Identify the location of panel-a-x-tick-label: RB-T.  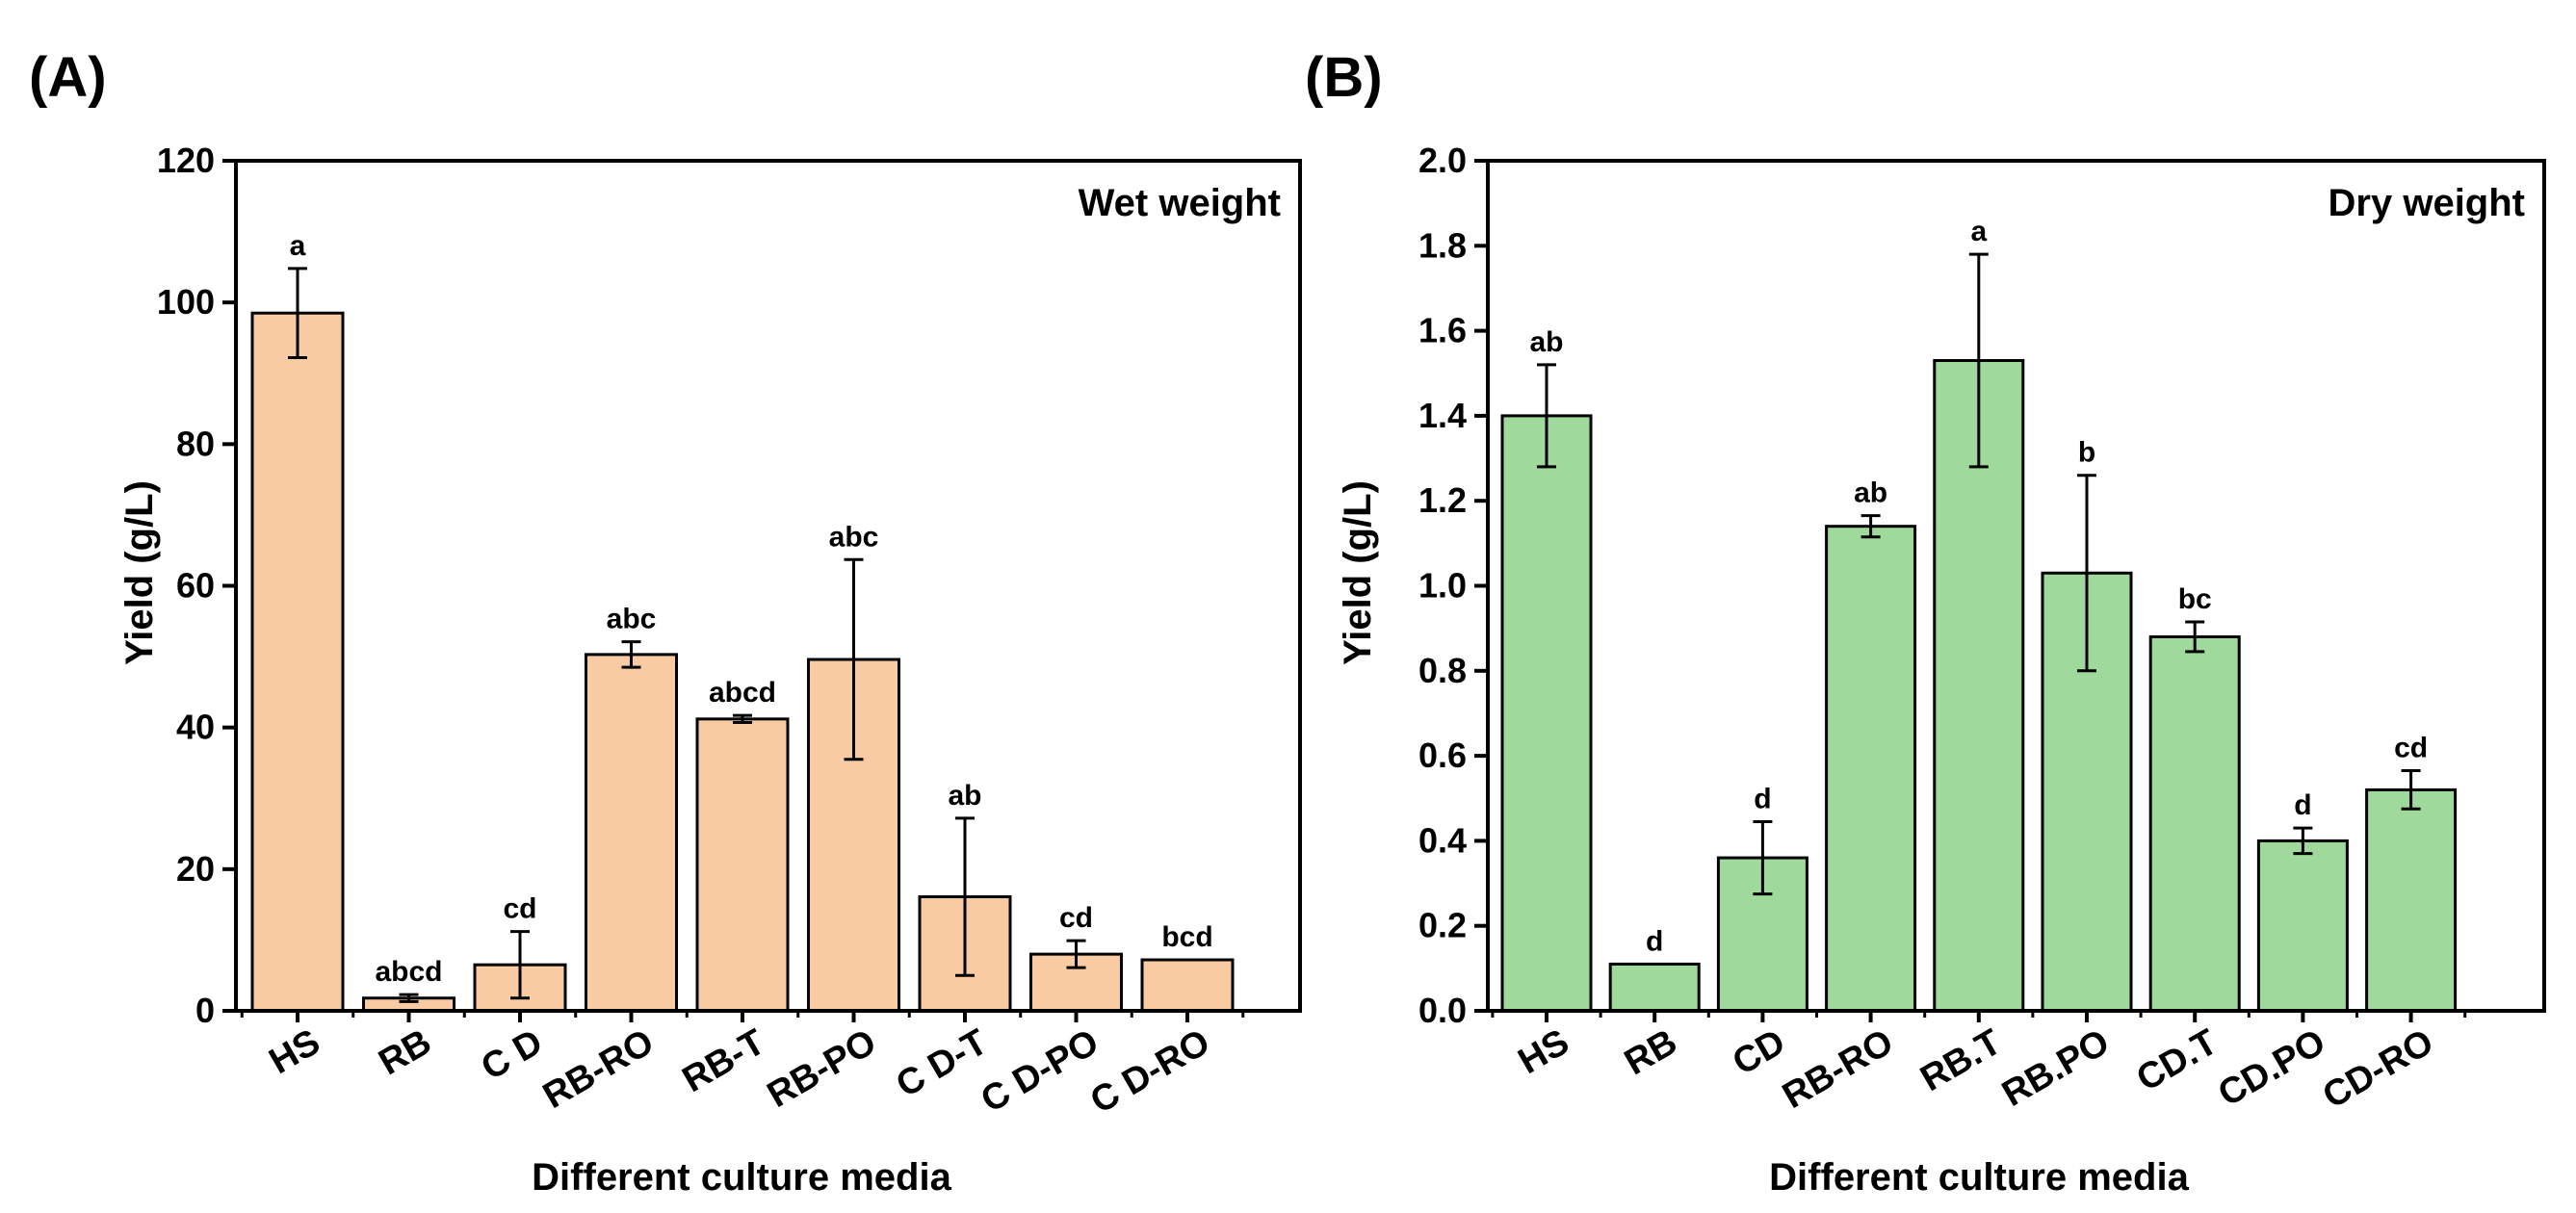
(724, 1060).